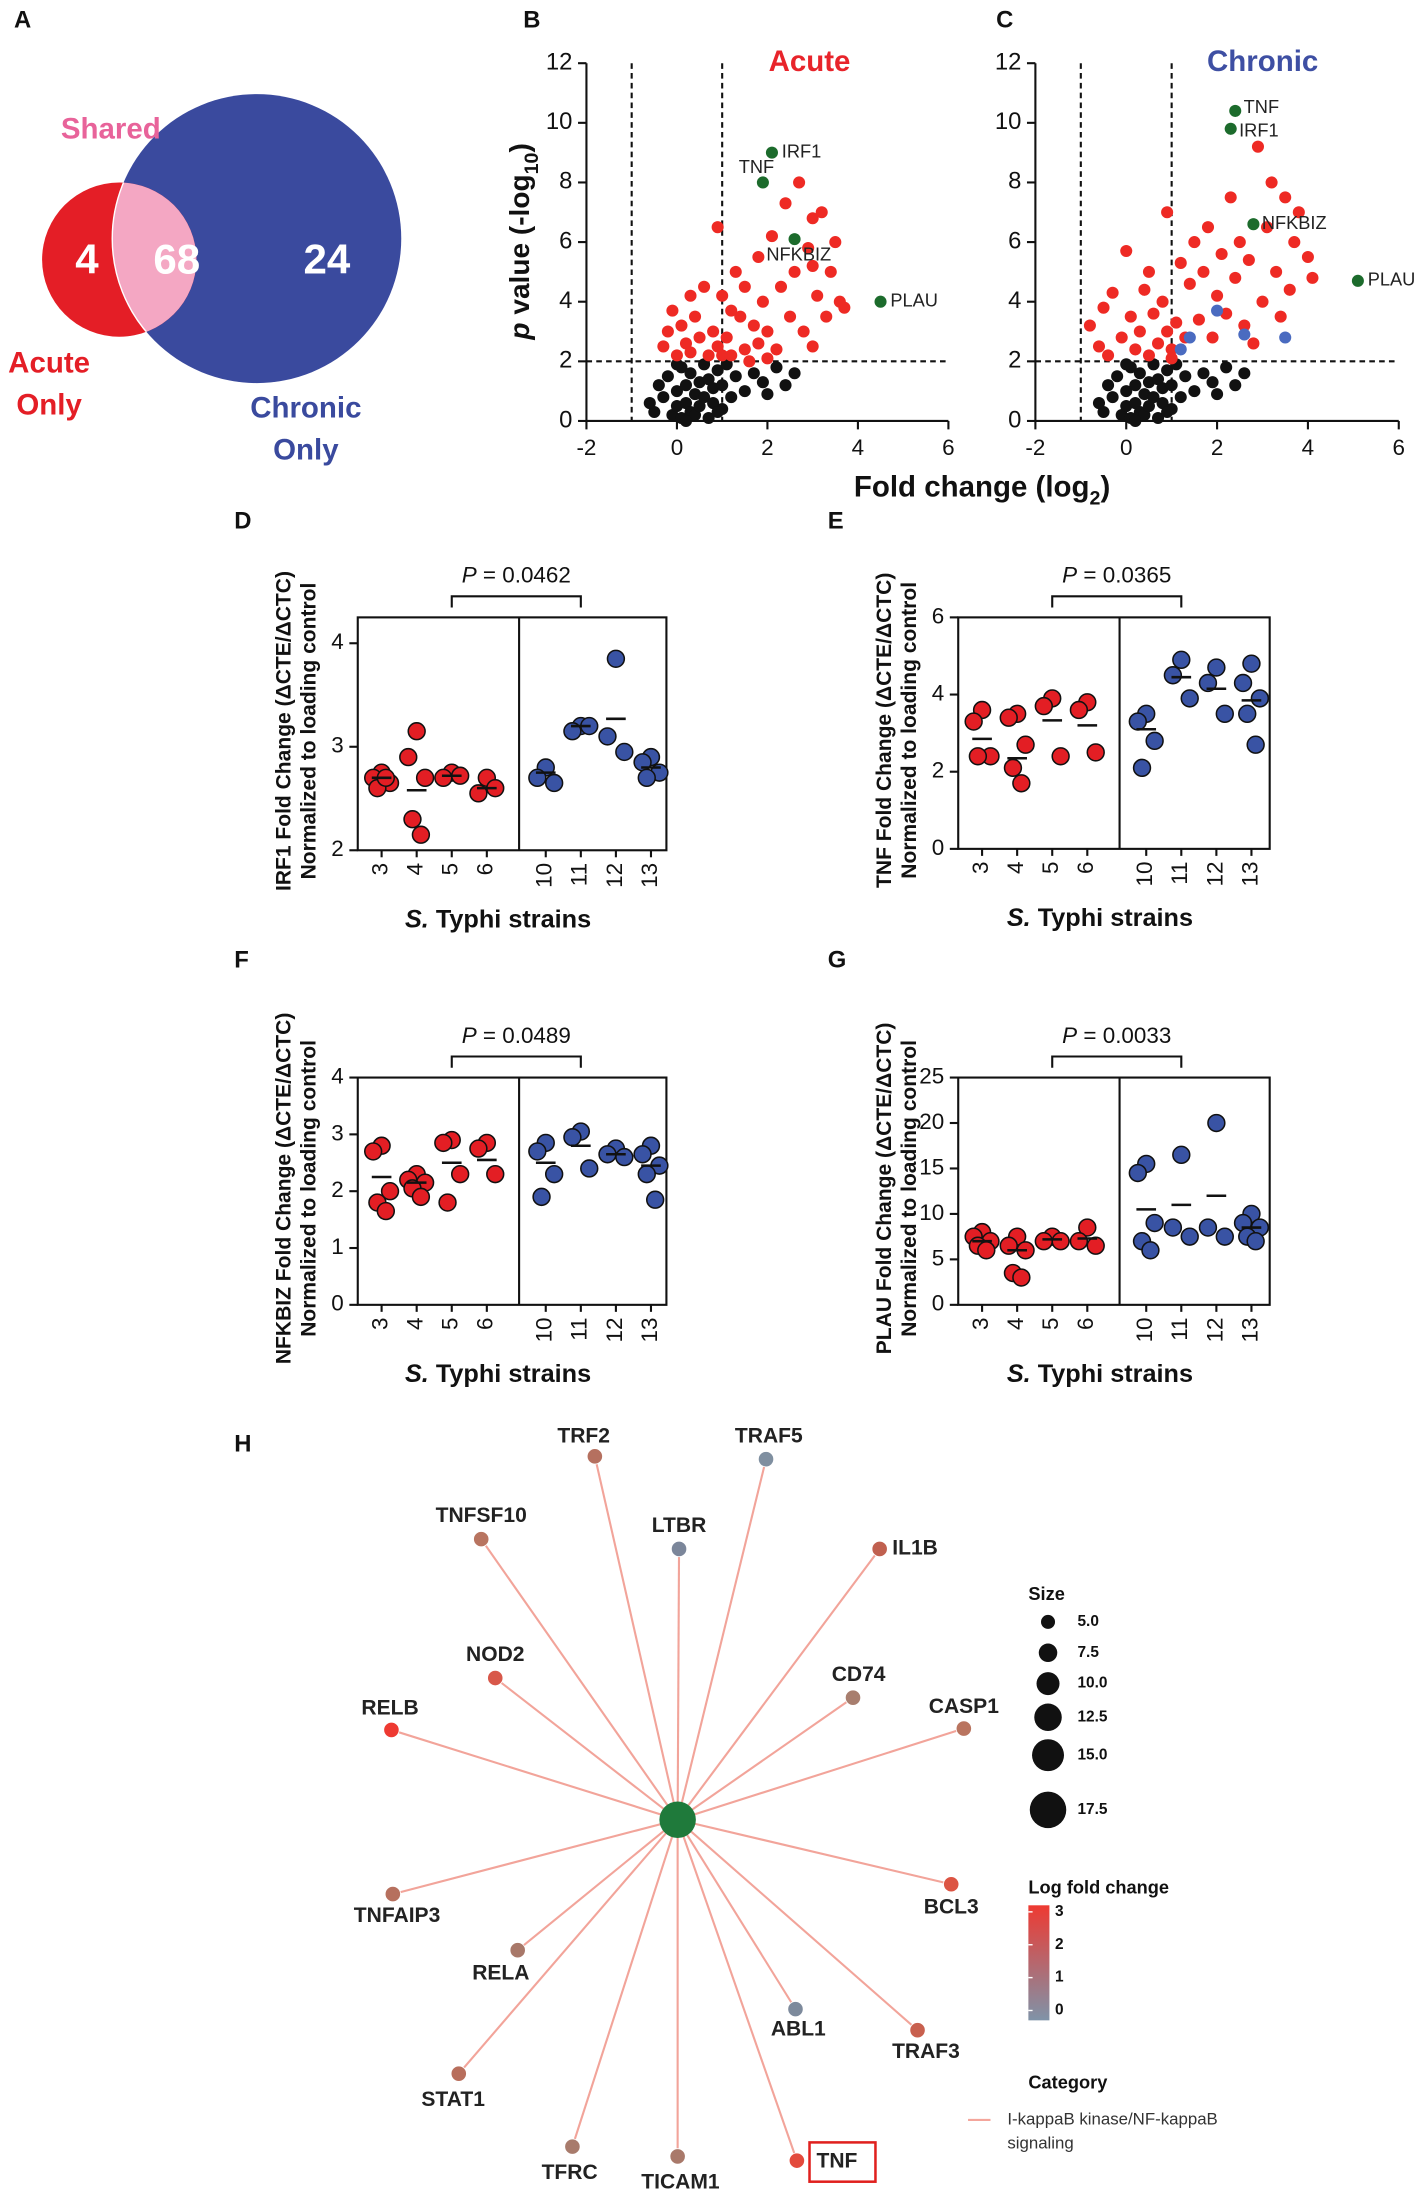 The width and height of the screenshot is (1417, 2200). What do you see at coordinates (1112, 1374) in the screenshot?
I see `x-axis-label-part: Typhi strains` at bounding box center [1112, 1374].